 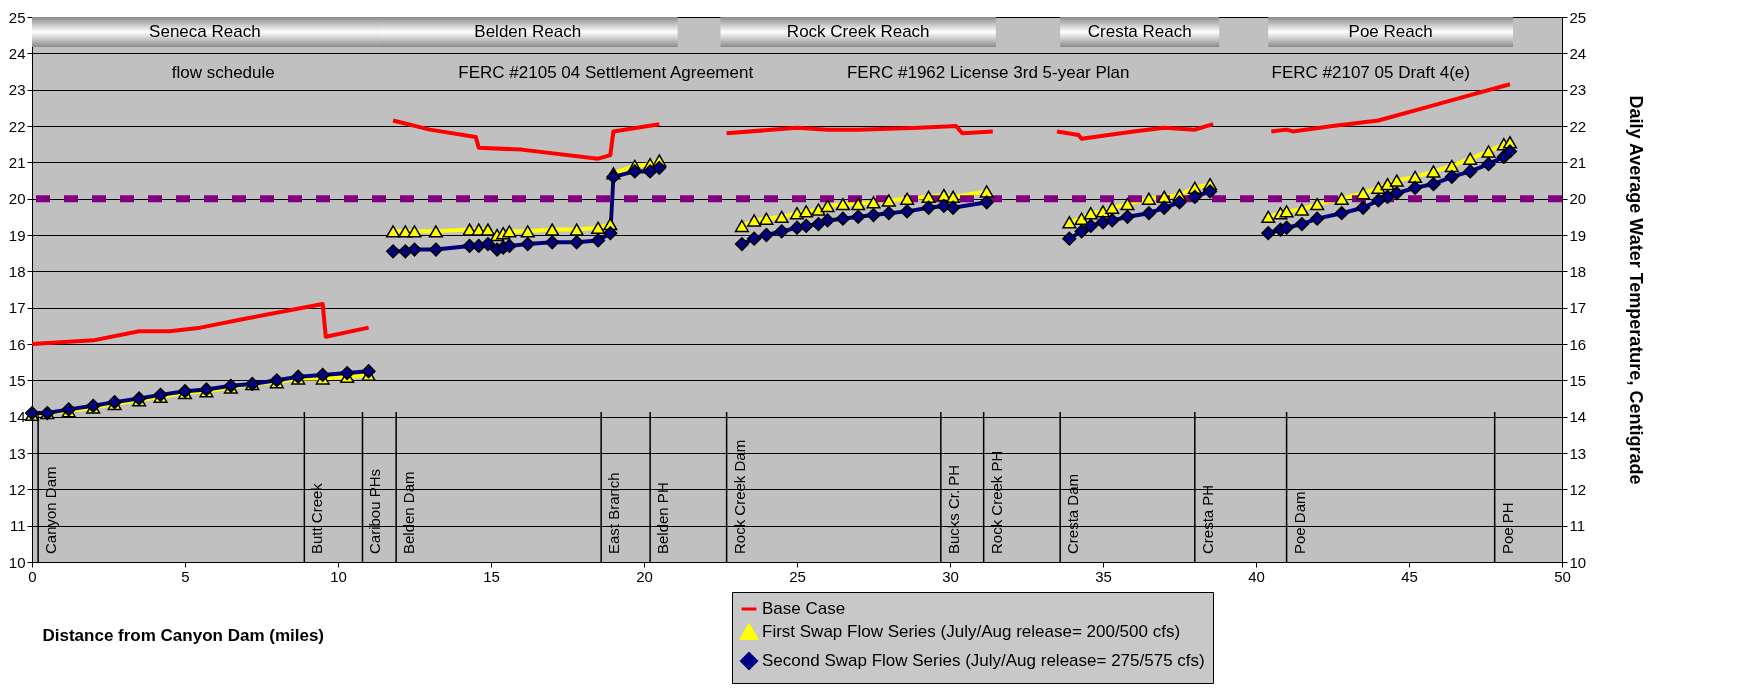 I want to click on y-tick-label: 21, so click(x=17, y=162).